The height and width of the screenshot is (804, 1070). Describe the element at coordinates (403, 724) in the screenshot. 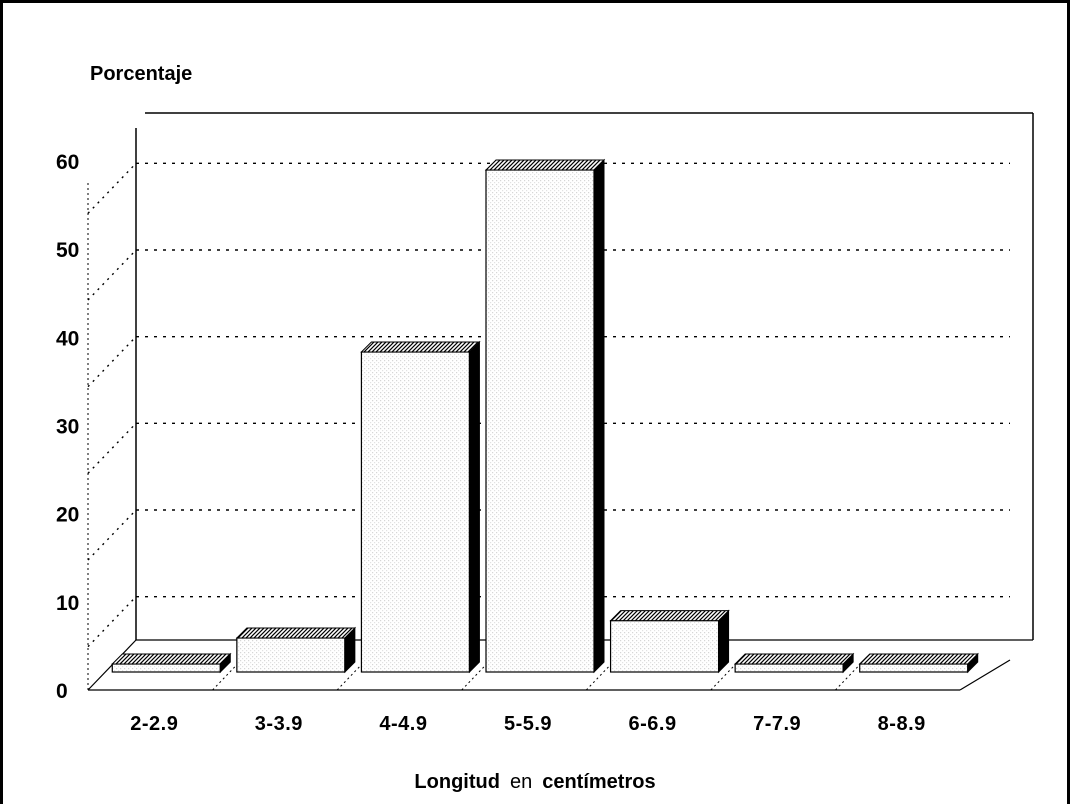

I see `x-tick-label: 4-4.9` at that location.